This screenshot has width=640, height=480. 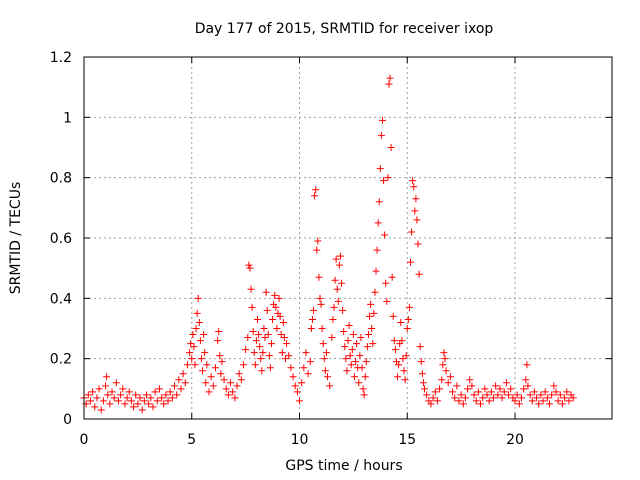 What do you see at coordinates (515, 440) in the screenshot?
I see `x-tick-label: 20` at bounding box center [515, 440].